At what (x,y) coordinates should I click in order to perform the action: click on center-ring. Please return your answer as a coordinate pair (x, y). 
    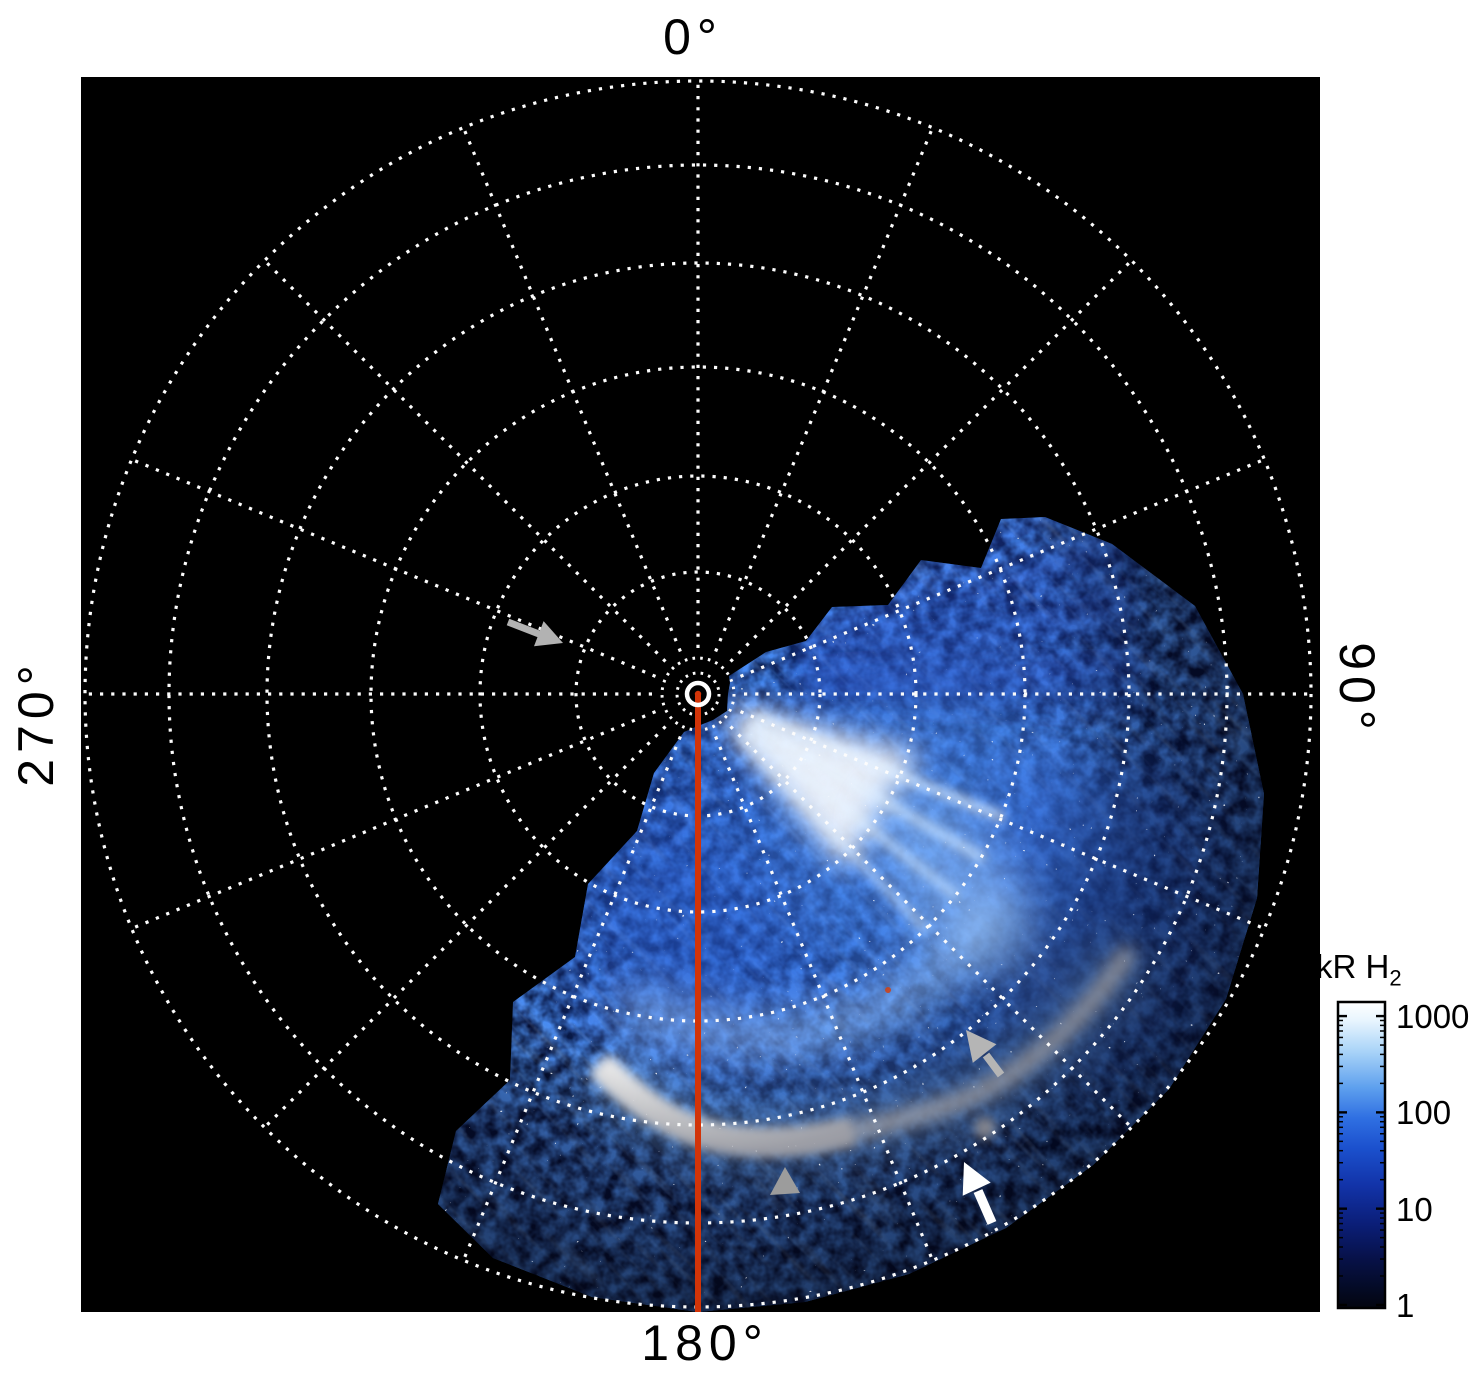
    Looking at the image, I should click on (698, 694).